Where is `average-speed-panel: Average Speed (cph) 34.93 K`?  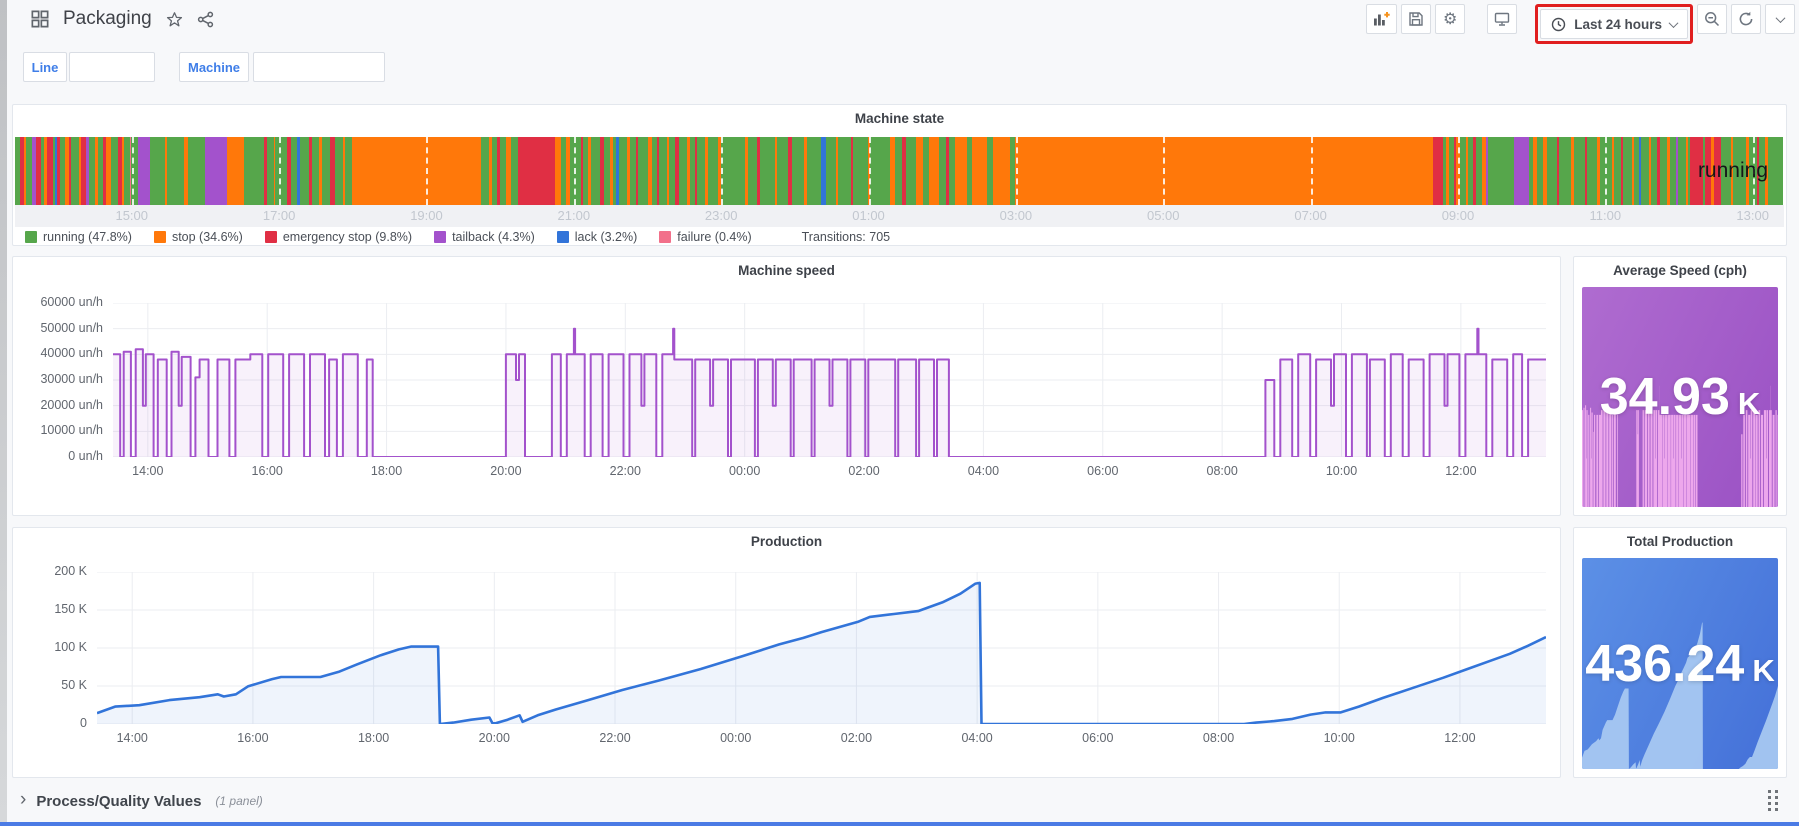 average-speed-panel: Average Speed (cph) 34.93 K is located at coordinates (1680, 386).